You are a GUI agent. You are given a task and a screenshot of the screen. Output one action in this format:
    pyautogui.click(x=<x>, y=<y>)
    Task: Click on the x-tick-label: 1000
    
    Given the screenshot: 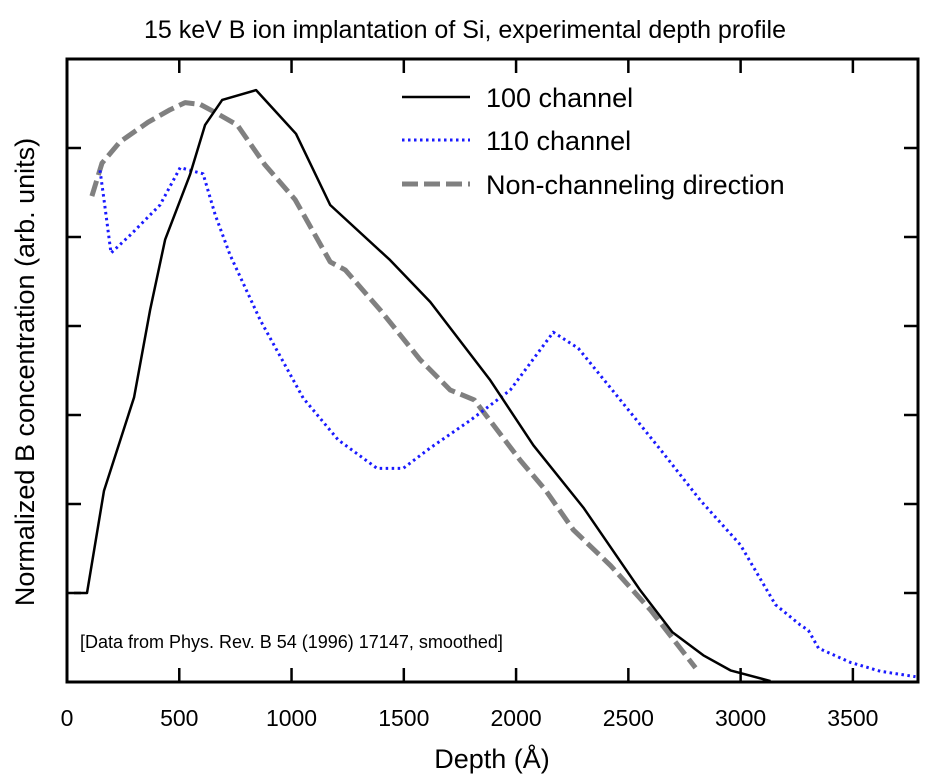 What is the action you would take?
    pyautogui.click(x=291, y=718)
    